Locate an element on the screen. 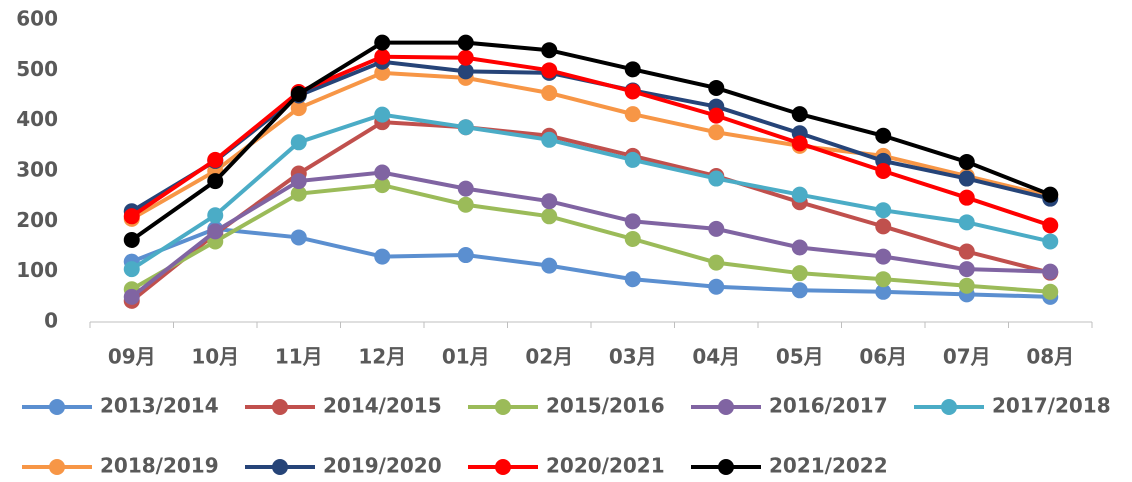  x-tick-label: 09月 is located at coordinates (132, 357).